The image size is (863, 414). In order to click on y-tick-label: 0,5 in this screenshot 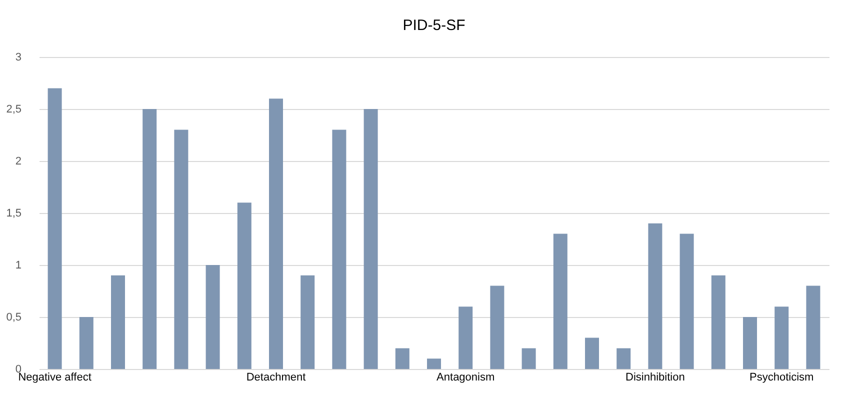, I will do `click(14, 318)`.